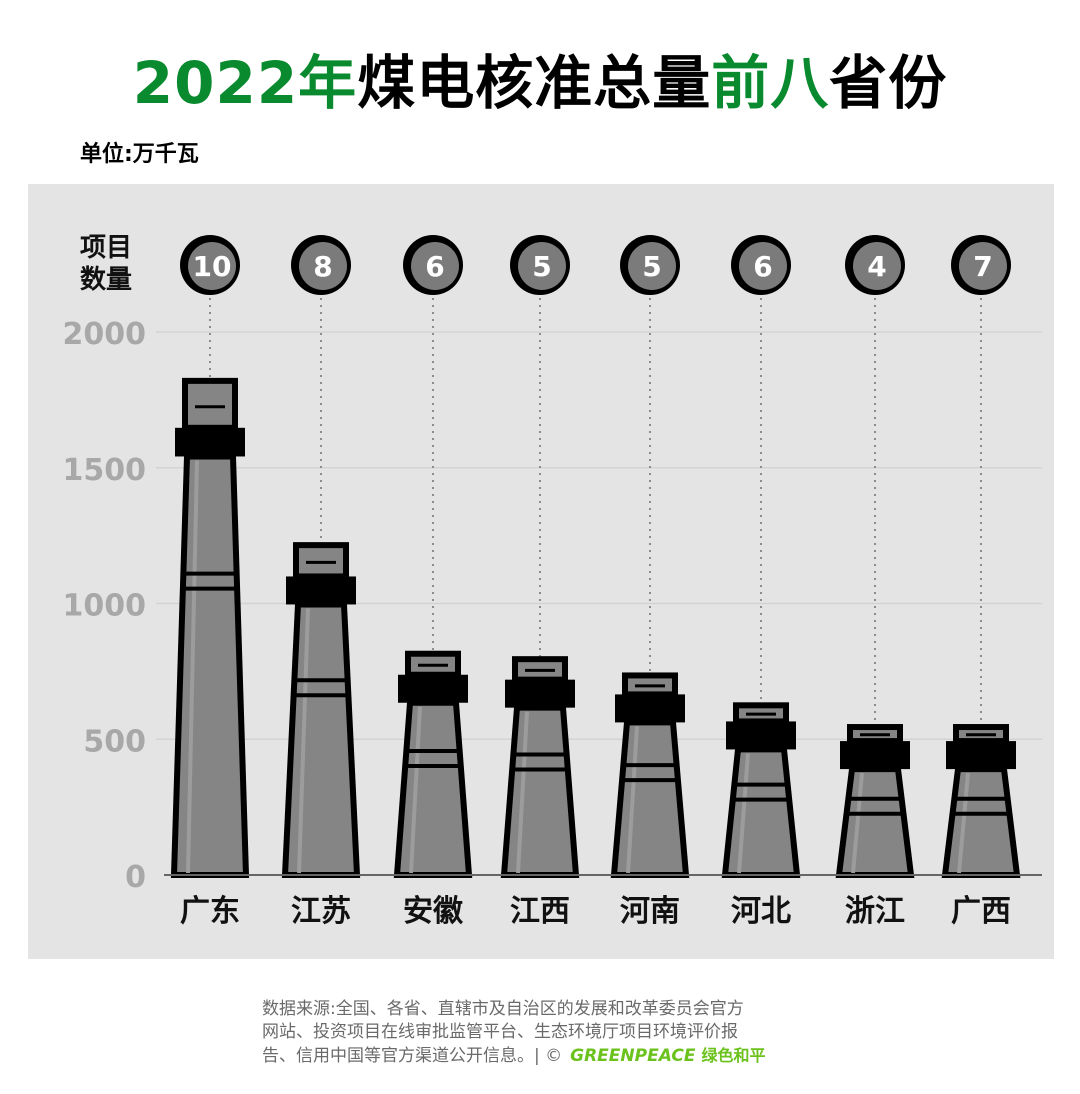  What do you see at coordinates (633, 1056) in the screenshot?
I see `greenpeace-logo: GREENPEACE` at bounding box center [633, 1056].